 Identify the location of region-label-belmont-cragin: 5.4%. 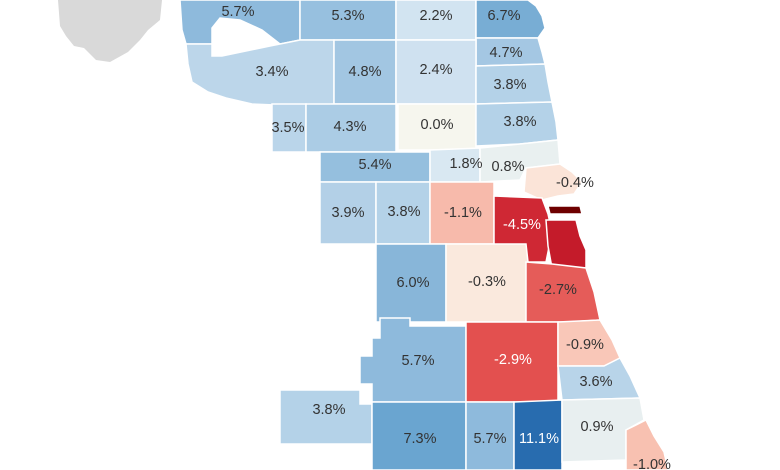
(374, 165).